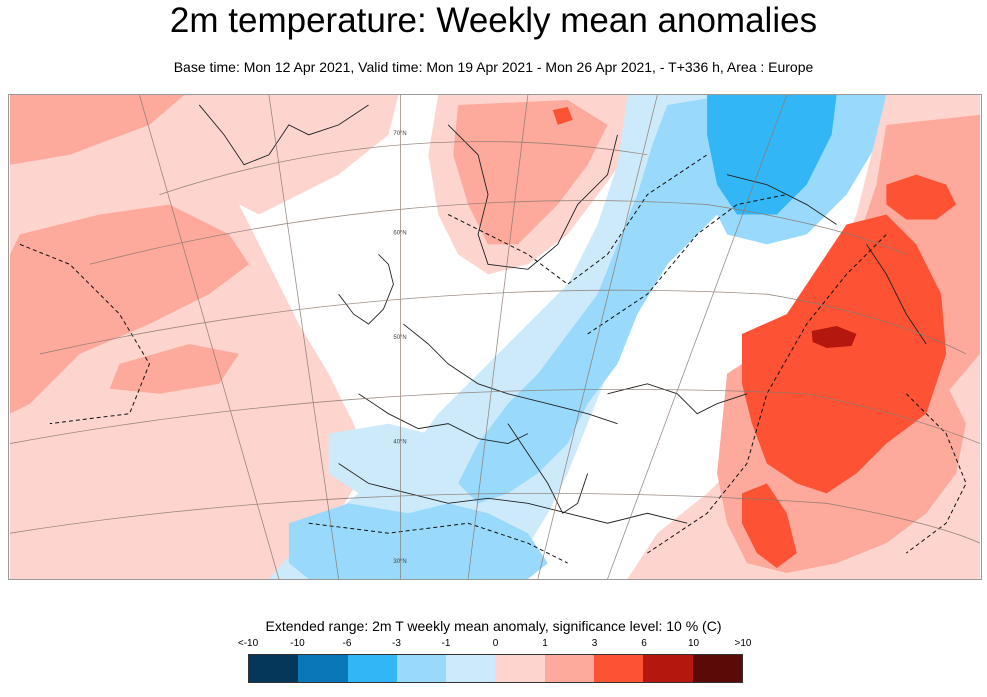  I want to click on legend-label: 6, so click(644, 643).